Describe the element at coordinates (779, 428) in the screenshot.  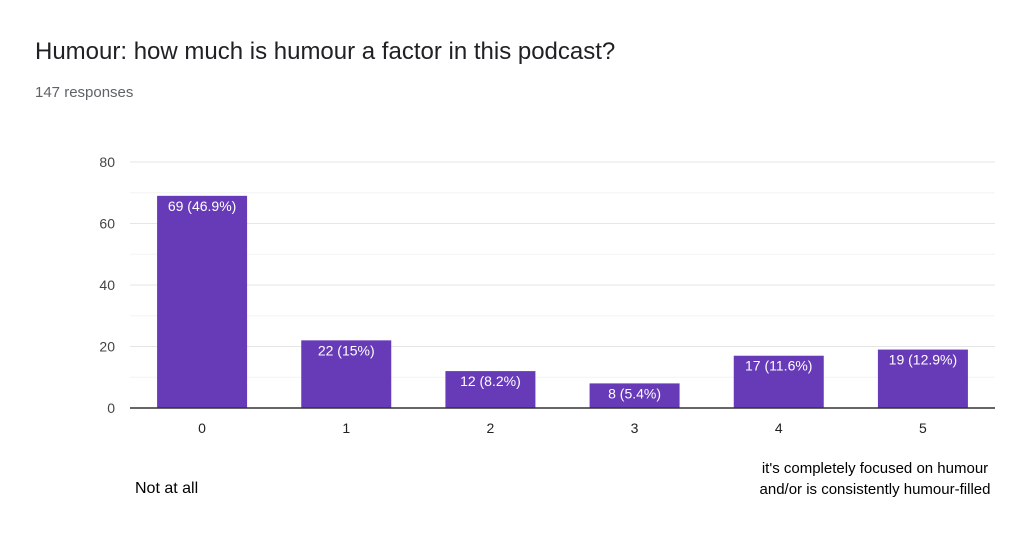
I see `x-tick-label: 4` at that location.